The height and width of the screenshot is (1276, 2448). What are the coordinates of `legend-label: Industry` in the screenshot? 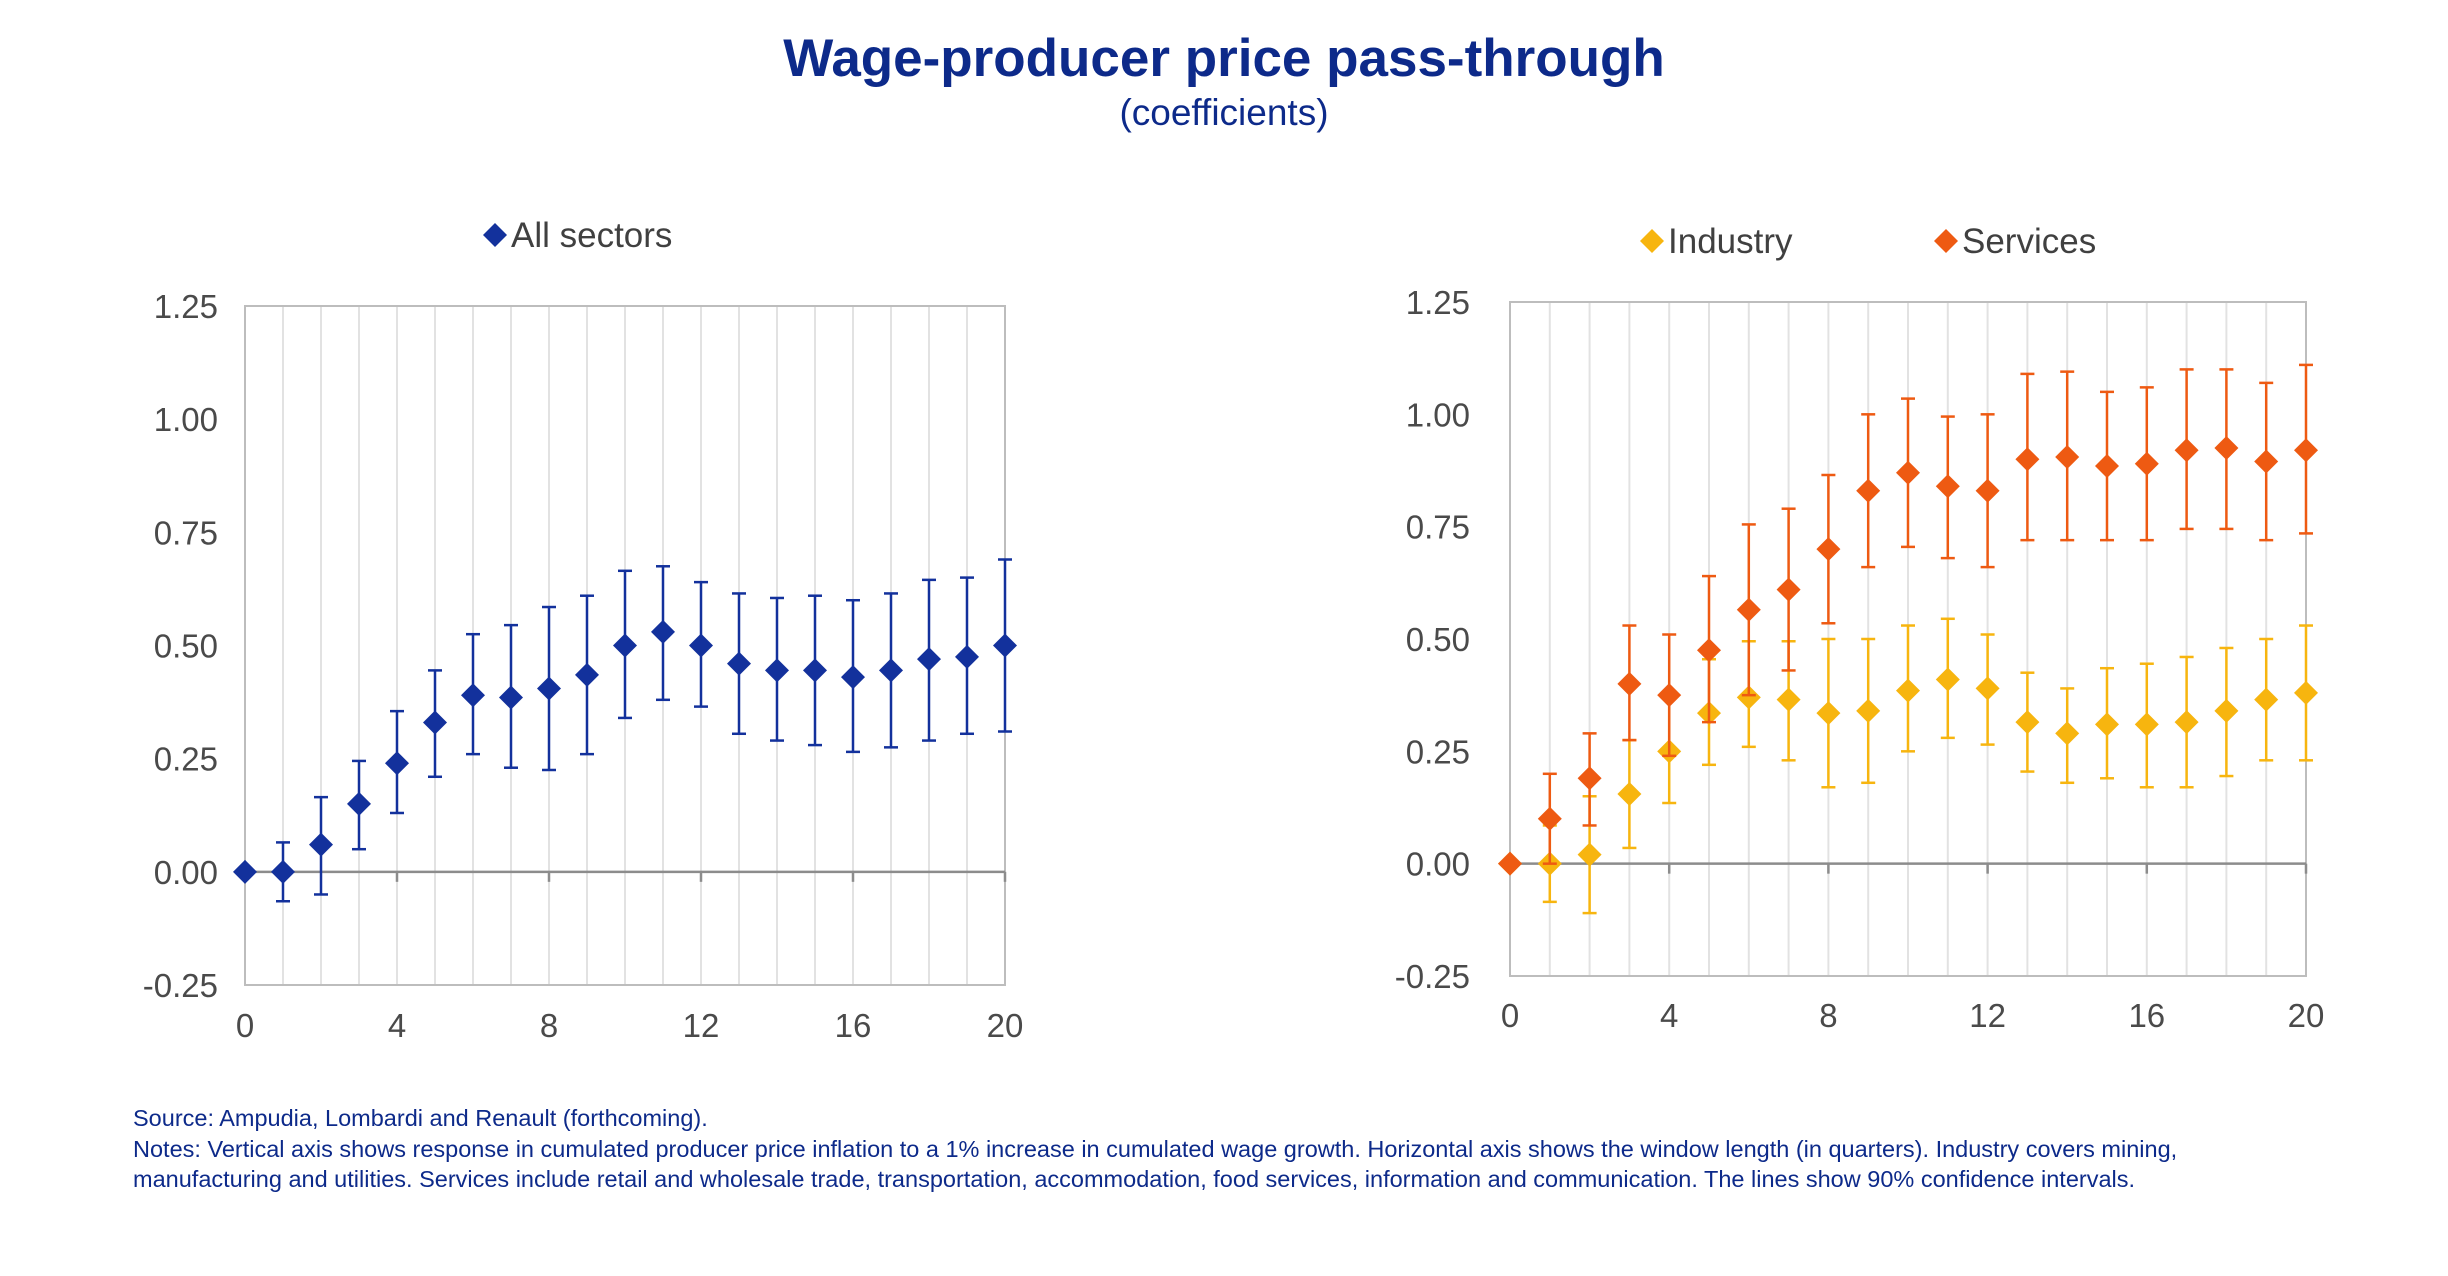 It's located at (1730, 241).